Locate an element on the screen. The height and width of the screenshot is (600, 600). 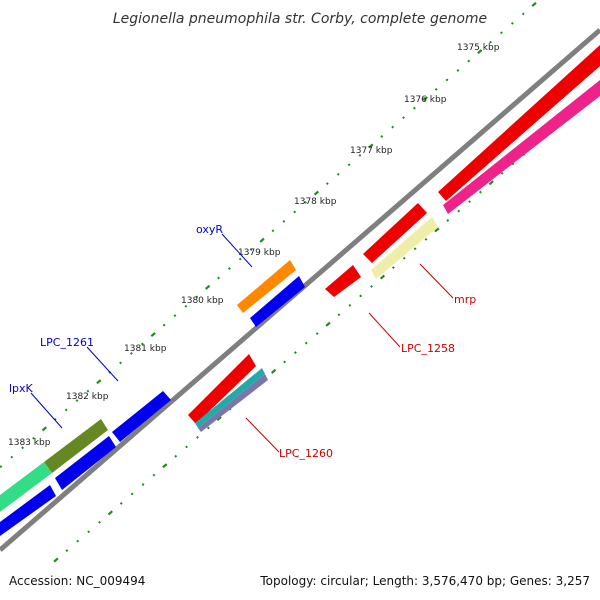
gene-red-upper is located at coordinates (395, 233).